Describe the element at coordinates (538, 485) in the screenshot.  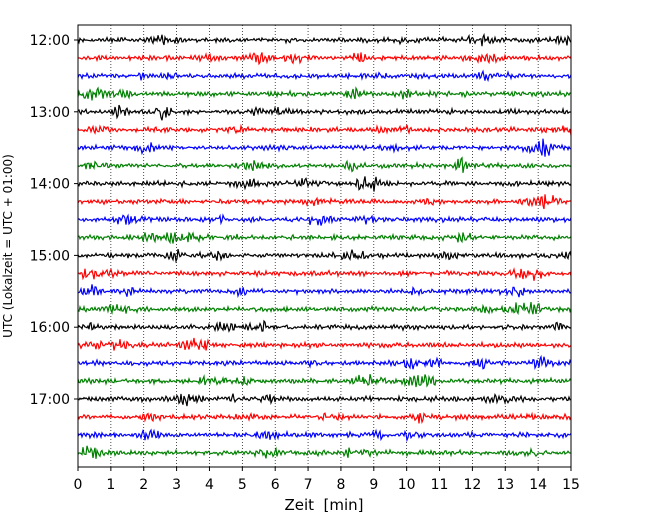
I see `x-tick-label: 14` at that location.